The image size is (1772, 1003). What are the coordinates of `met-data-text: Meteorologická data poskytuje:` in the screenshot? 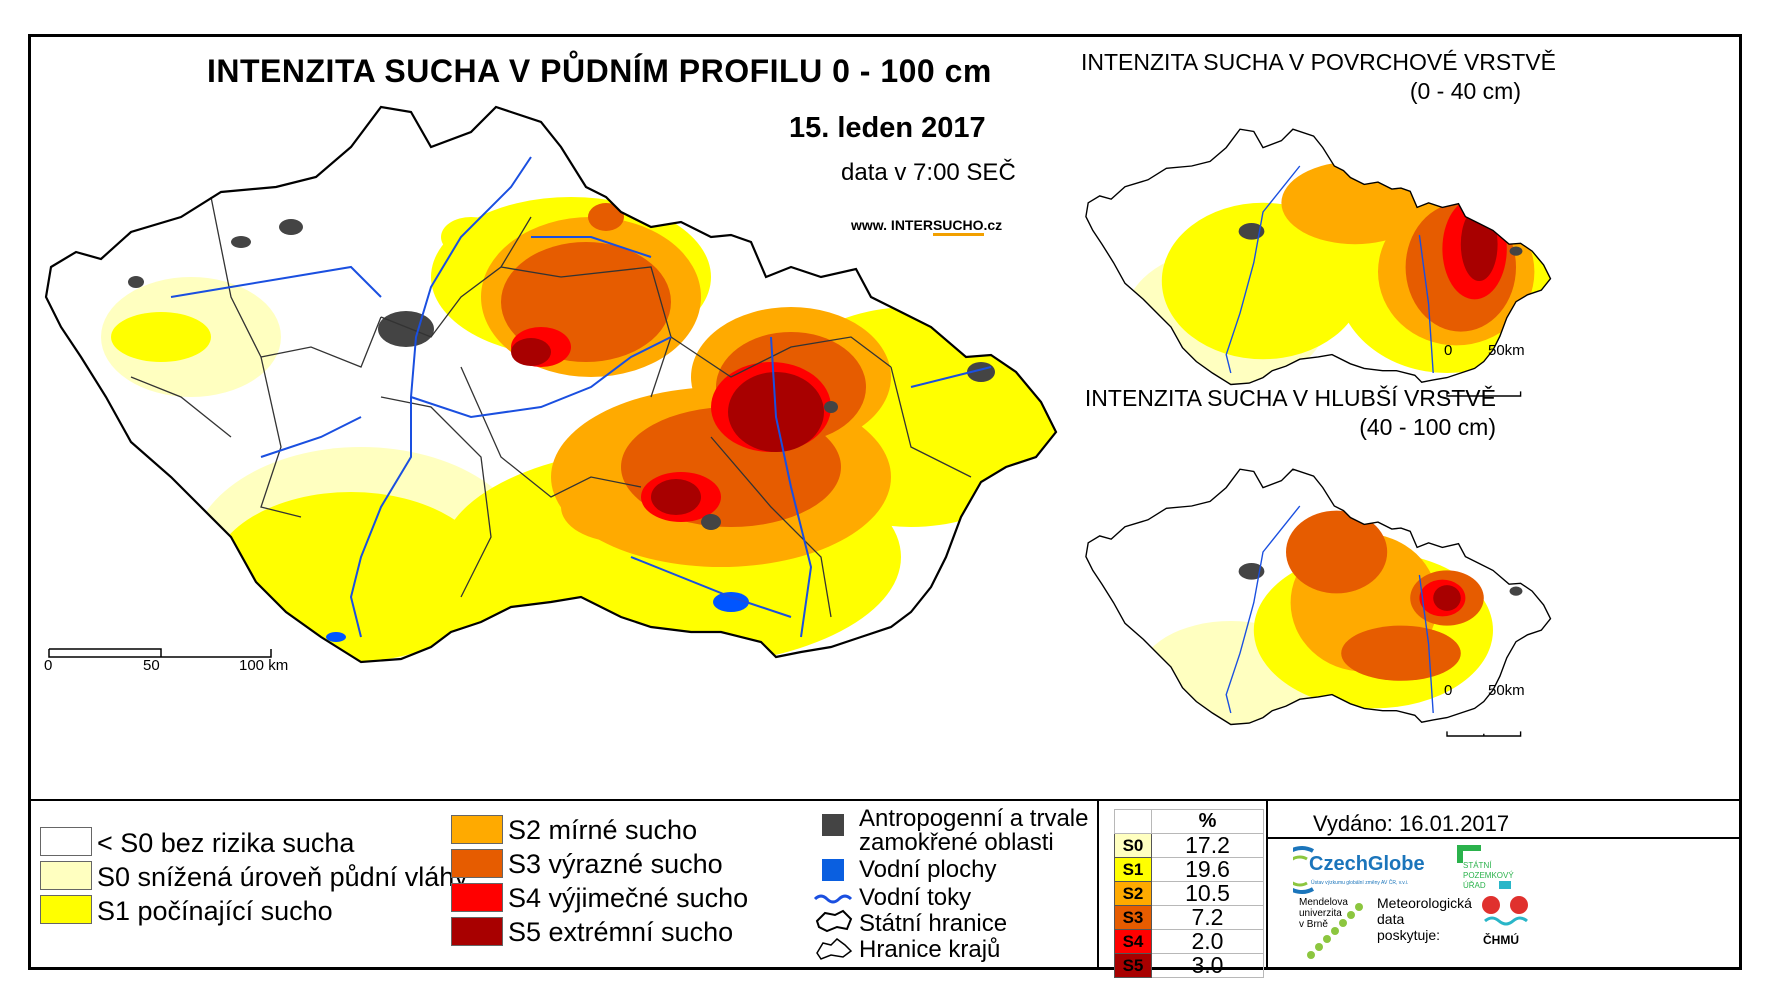 It's located at (1424, 919).